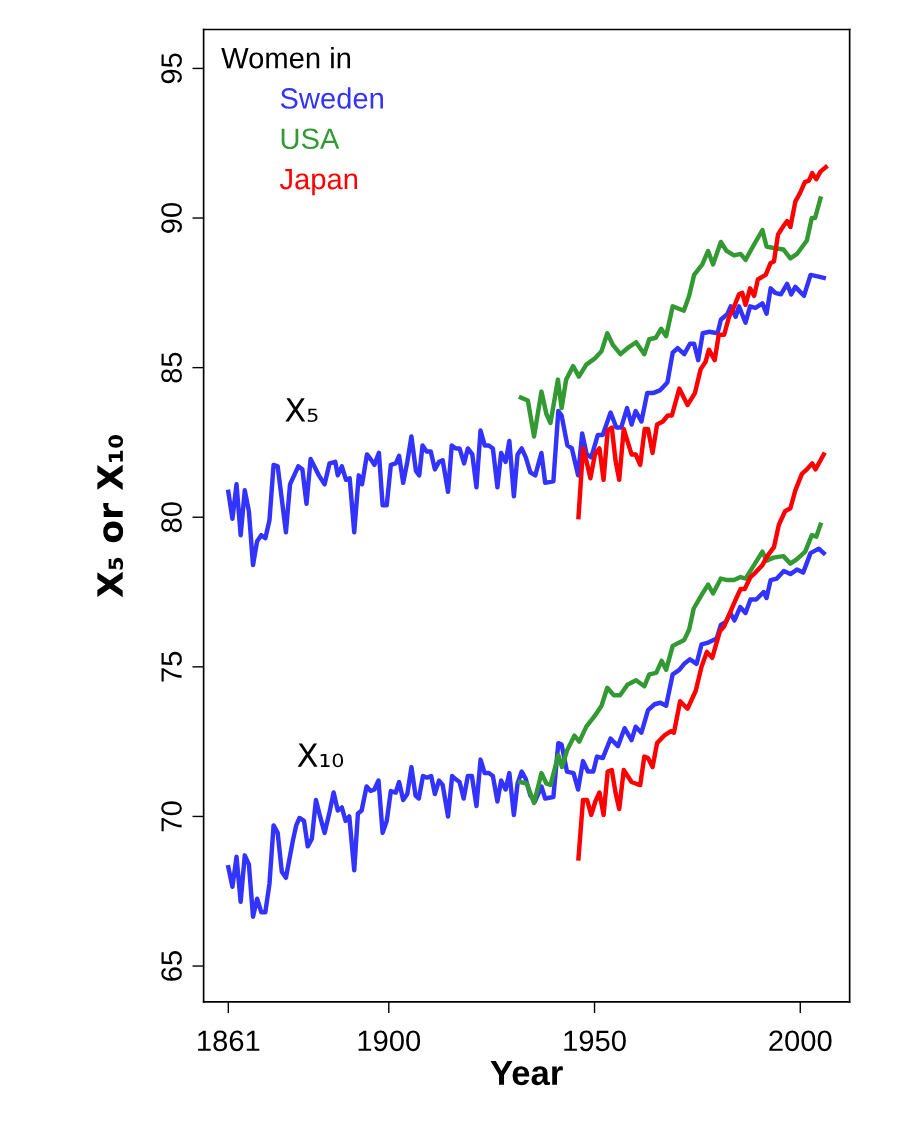  I want to click on y-tick-label: 90, so click(171, 217).